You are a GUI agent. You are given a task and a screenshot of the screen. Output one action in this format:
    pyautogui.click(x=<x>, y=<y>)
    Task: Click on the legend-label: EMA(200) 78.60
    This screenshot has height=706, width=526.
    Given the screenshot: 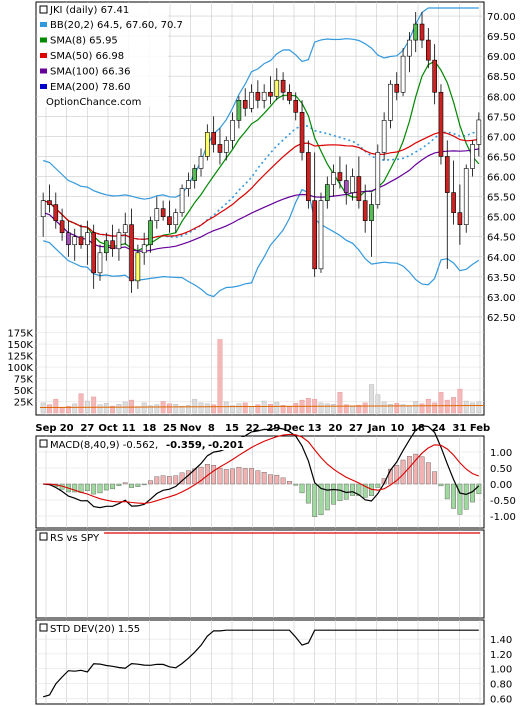 What is the action you would take?
    pyautogui.click(x=90, y=87)
    